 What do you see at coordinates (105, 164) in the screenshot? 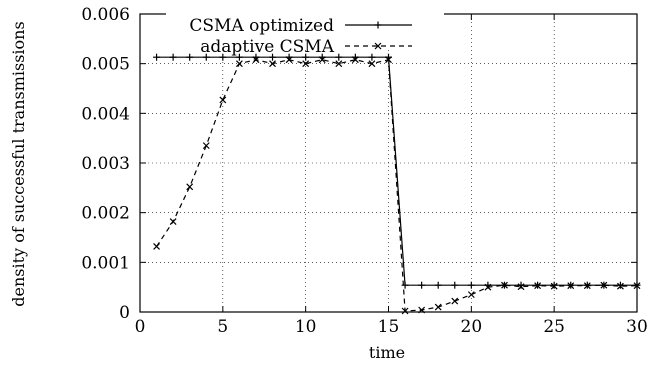
I see `y-tick-label: 0.003` at bounding box center [105, 164].